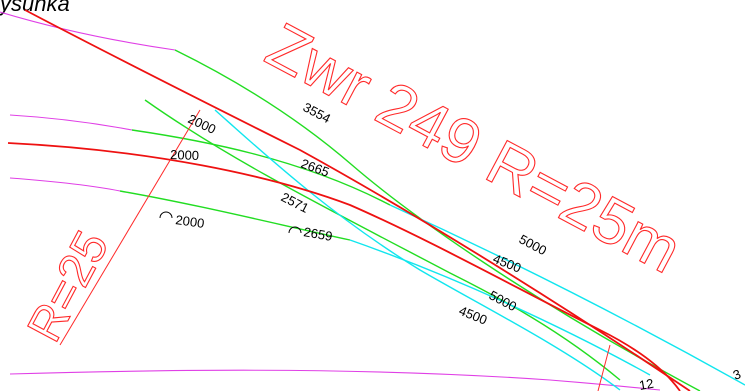  I want to click on radius-left-label: R=25, so click(68, 286).